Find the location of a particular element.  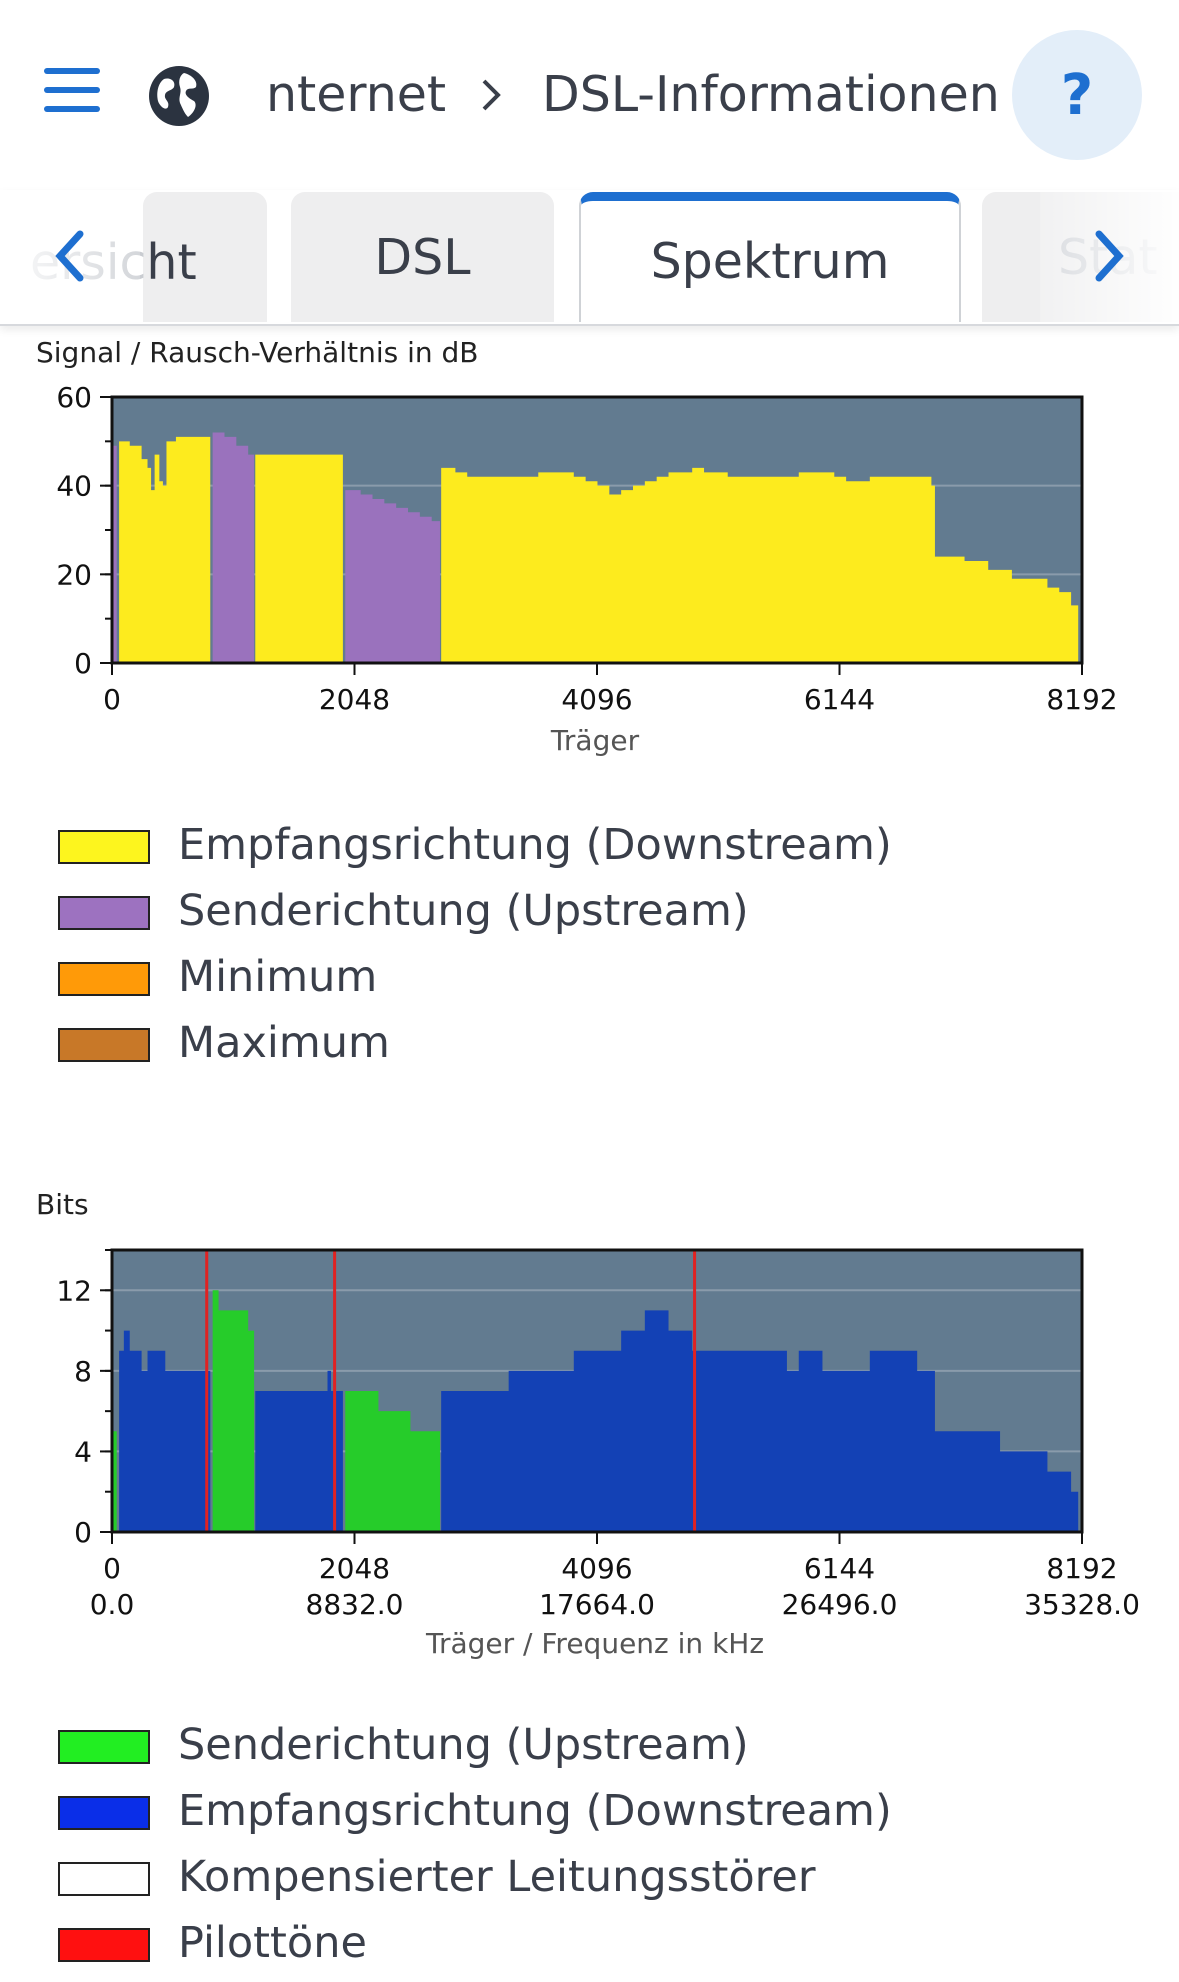

x-tick-label-frequency: 8832.0 is located at coordinates (355, 1604).